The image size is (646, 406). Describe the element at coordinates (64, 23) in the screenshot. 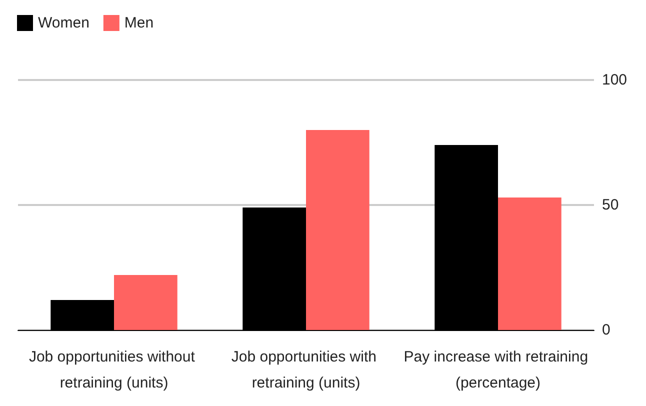

I see `legend-label: Women` at that location.